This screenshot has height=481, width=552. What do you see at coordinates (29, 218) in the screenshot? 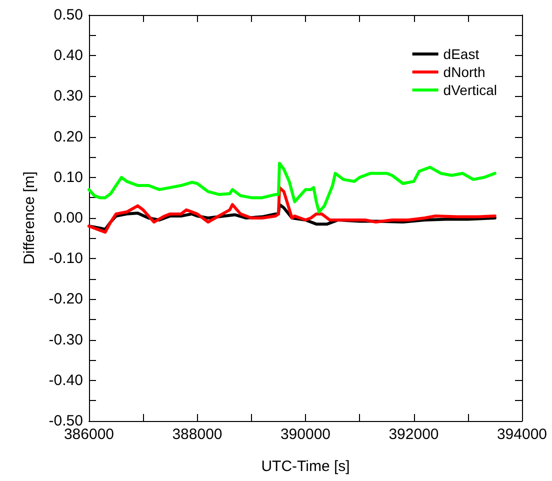
I see `y-axis-title: Difference [m]` at bounding box center [29, 218].